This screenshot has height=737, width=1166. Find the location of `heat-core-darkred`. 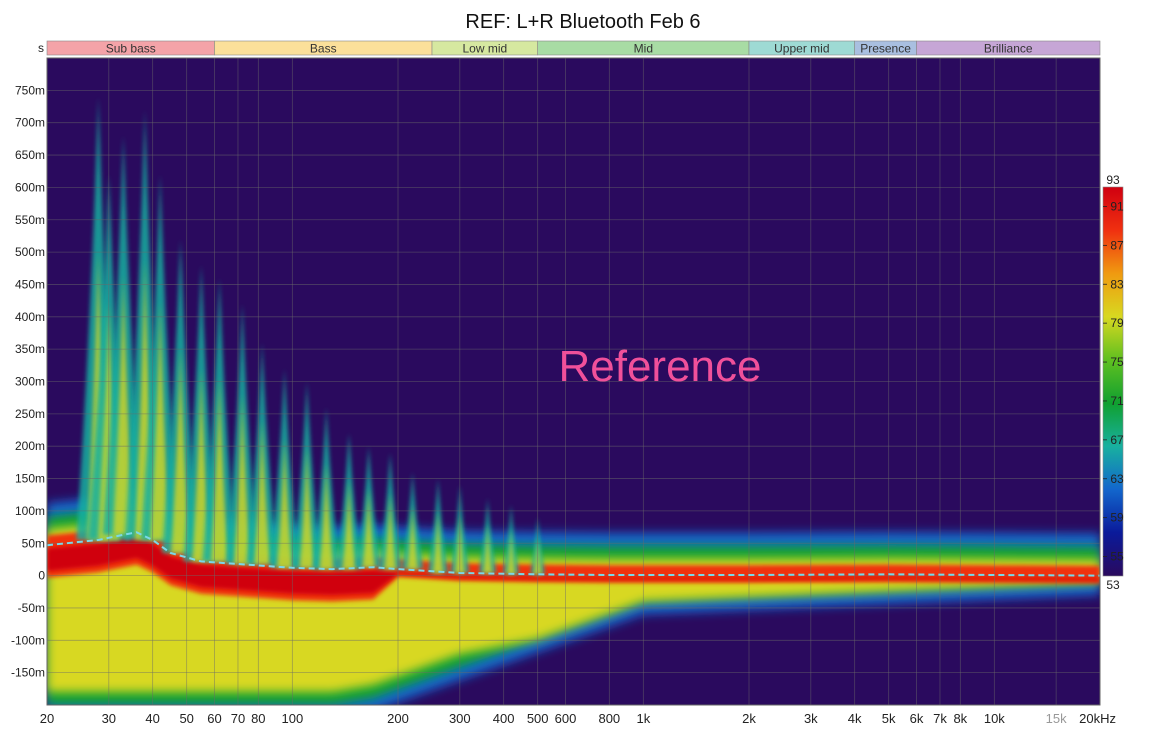

heat-core-darkred is located at coordinates (573, 565).